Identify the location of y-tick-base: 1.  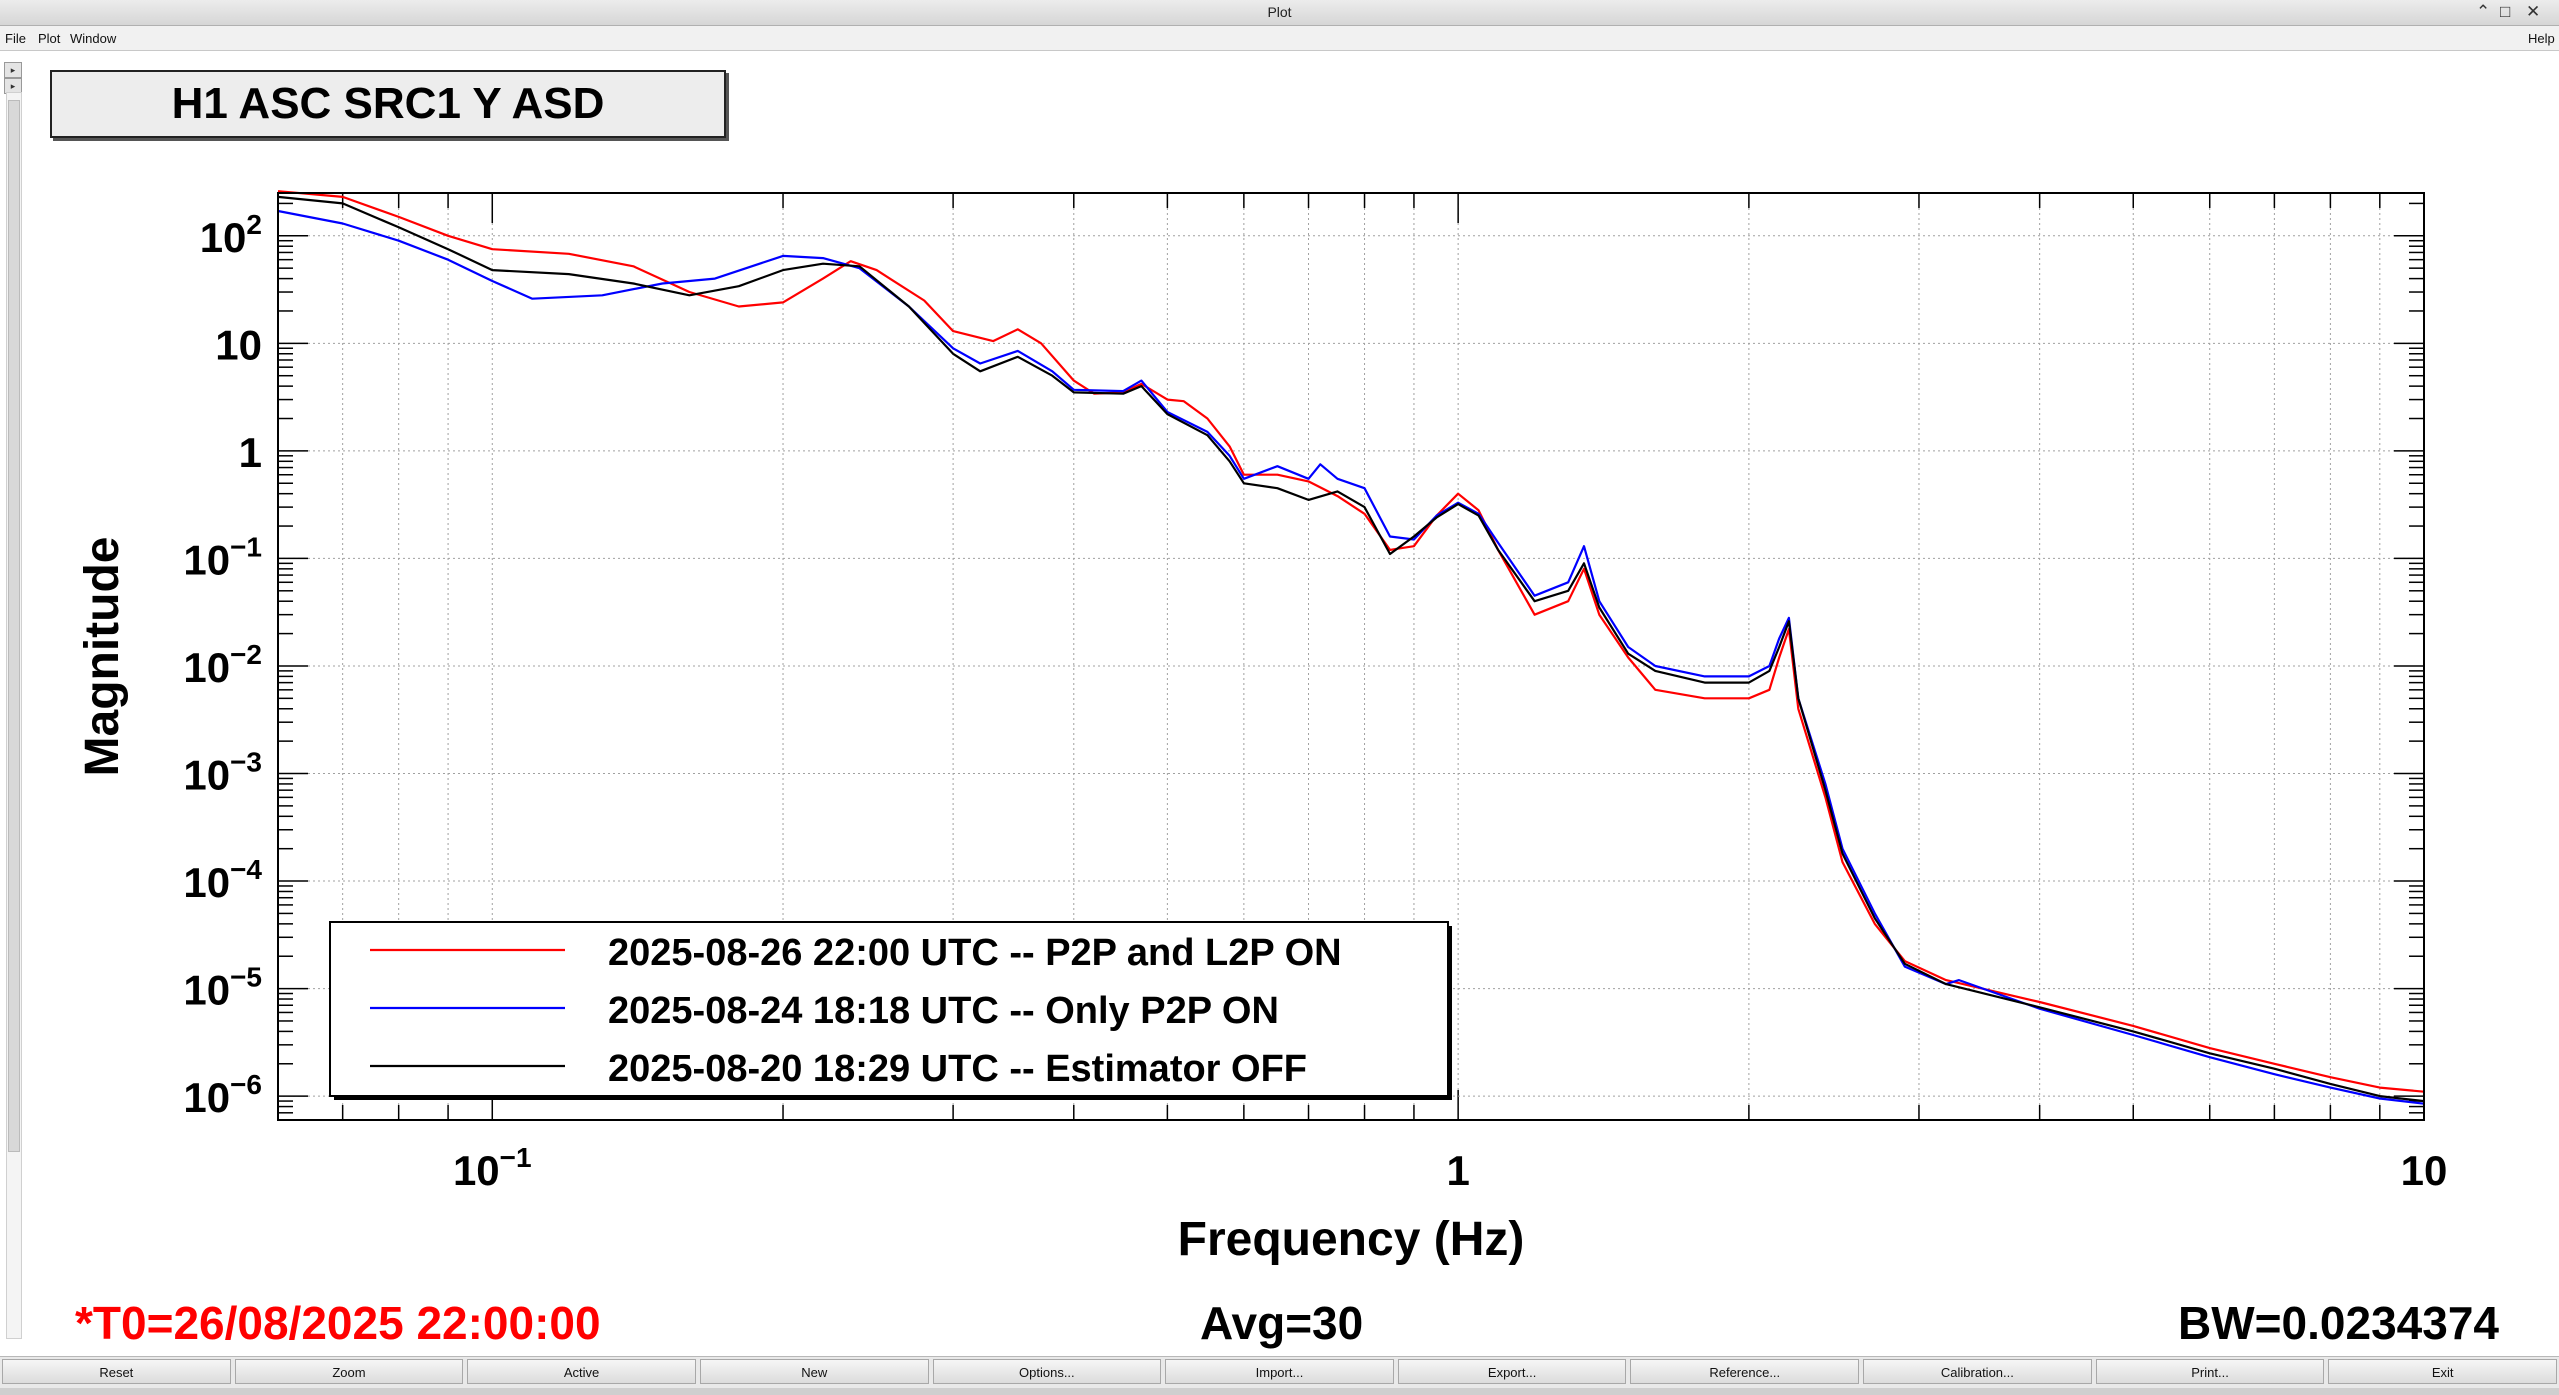
(250, 452).